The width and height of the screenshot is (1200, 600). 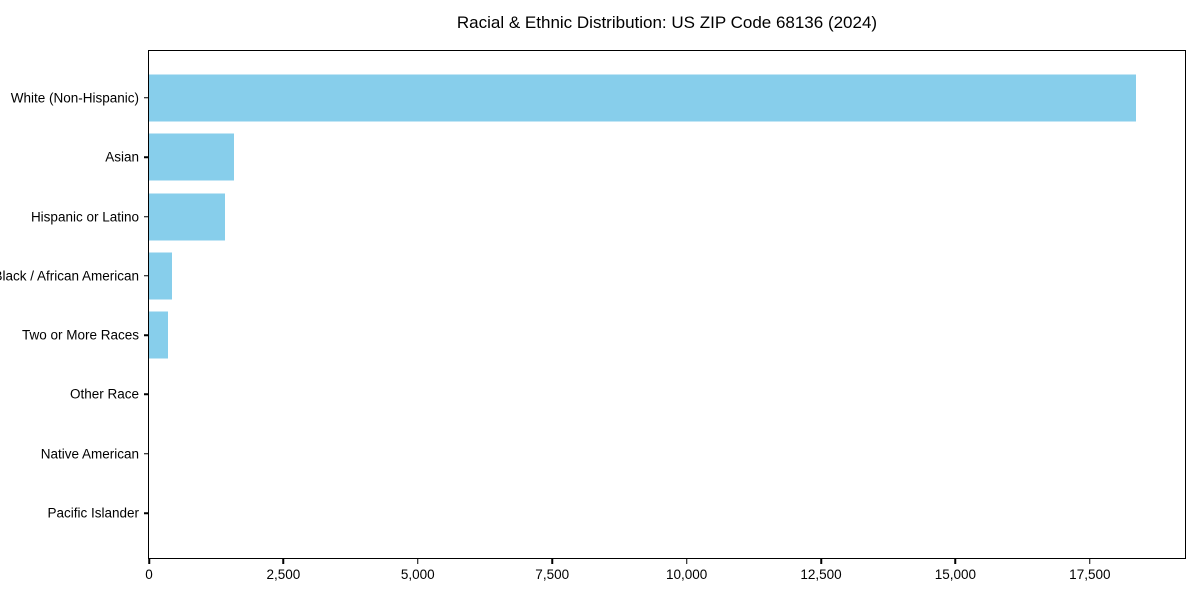 I want to click on x-axis-tick-label: 0, so click(x=149, y=574).